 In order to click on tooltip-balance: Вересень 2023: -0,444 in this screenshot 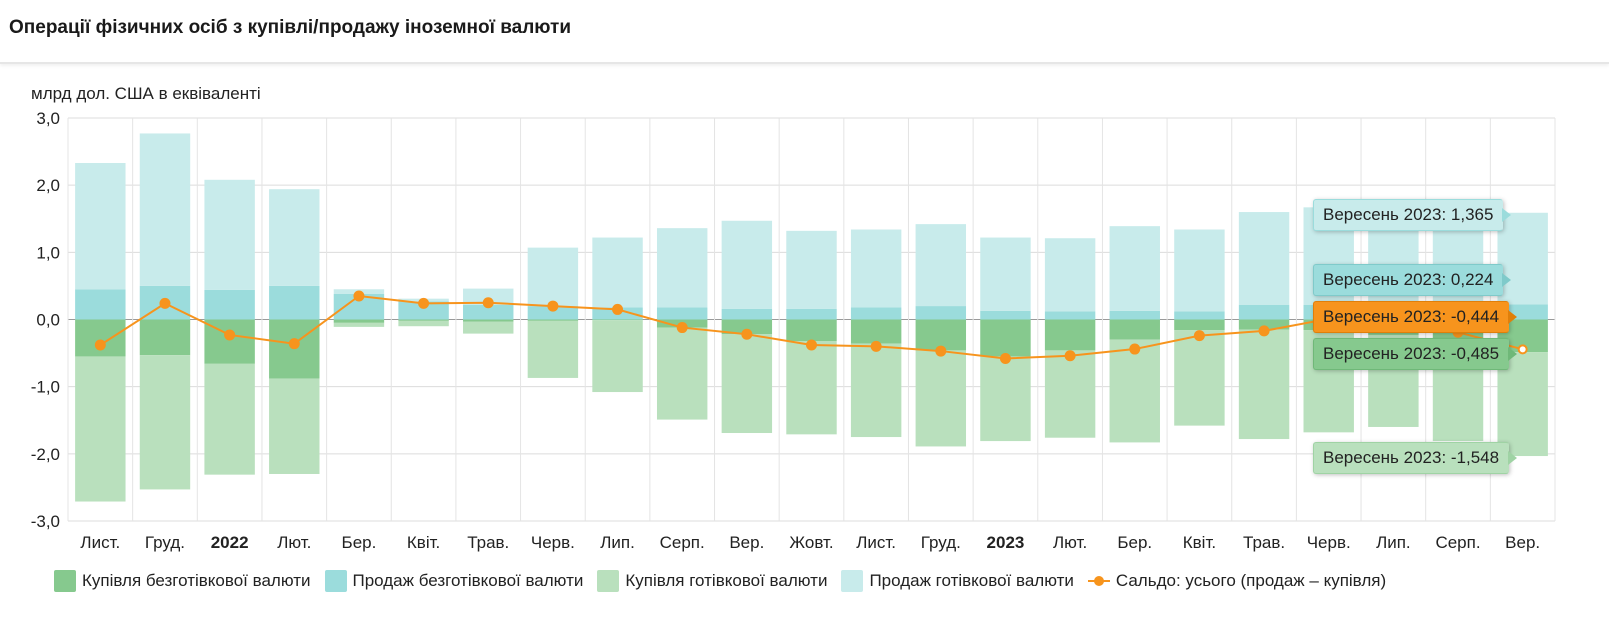, I will do `click(1415, 317)`.